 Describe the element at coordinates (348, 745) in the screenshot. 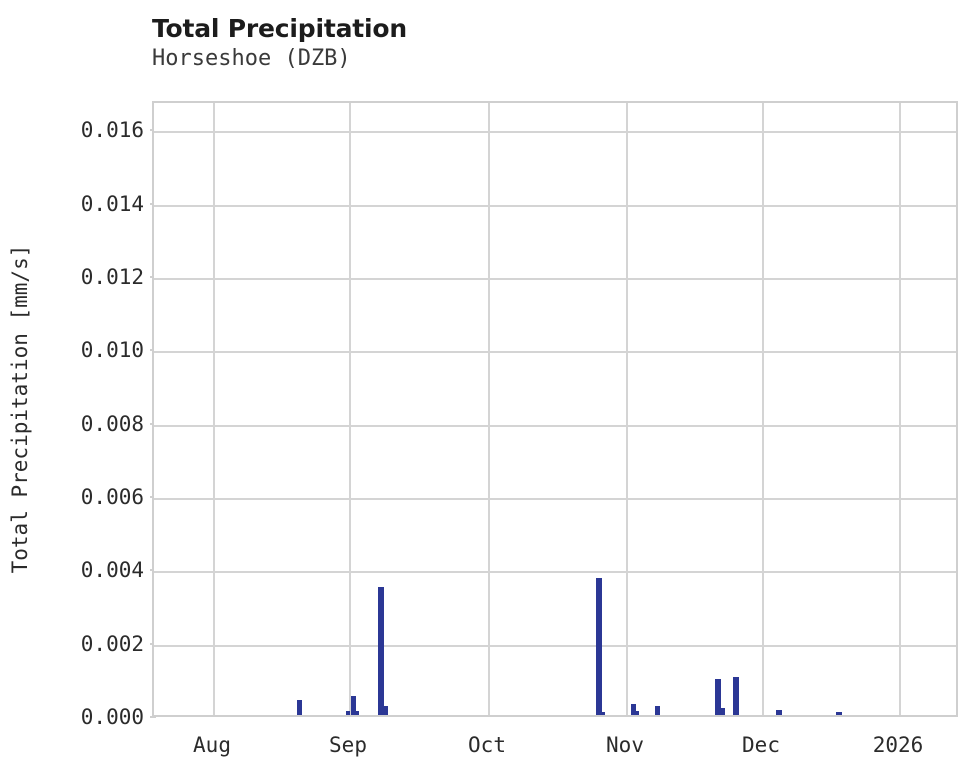

I see `x-tick-label: Sep` at that location.